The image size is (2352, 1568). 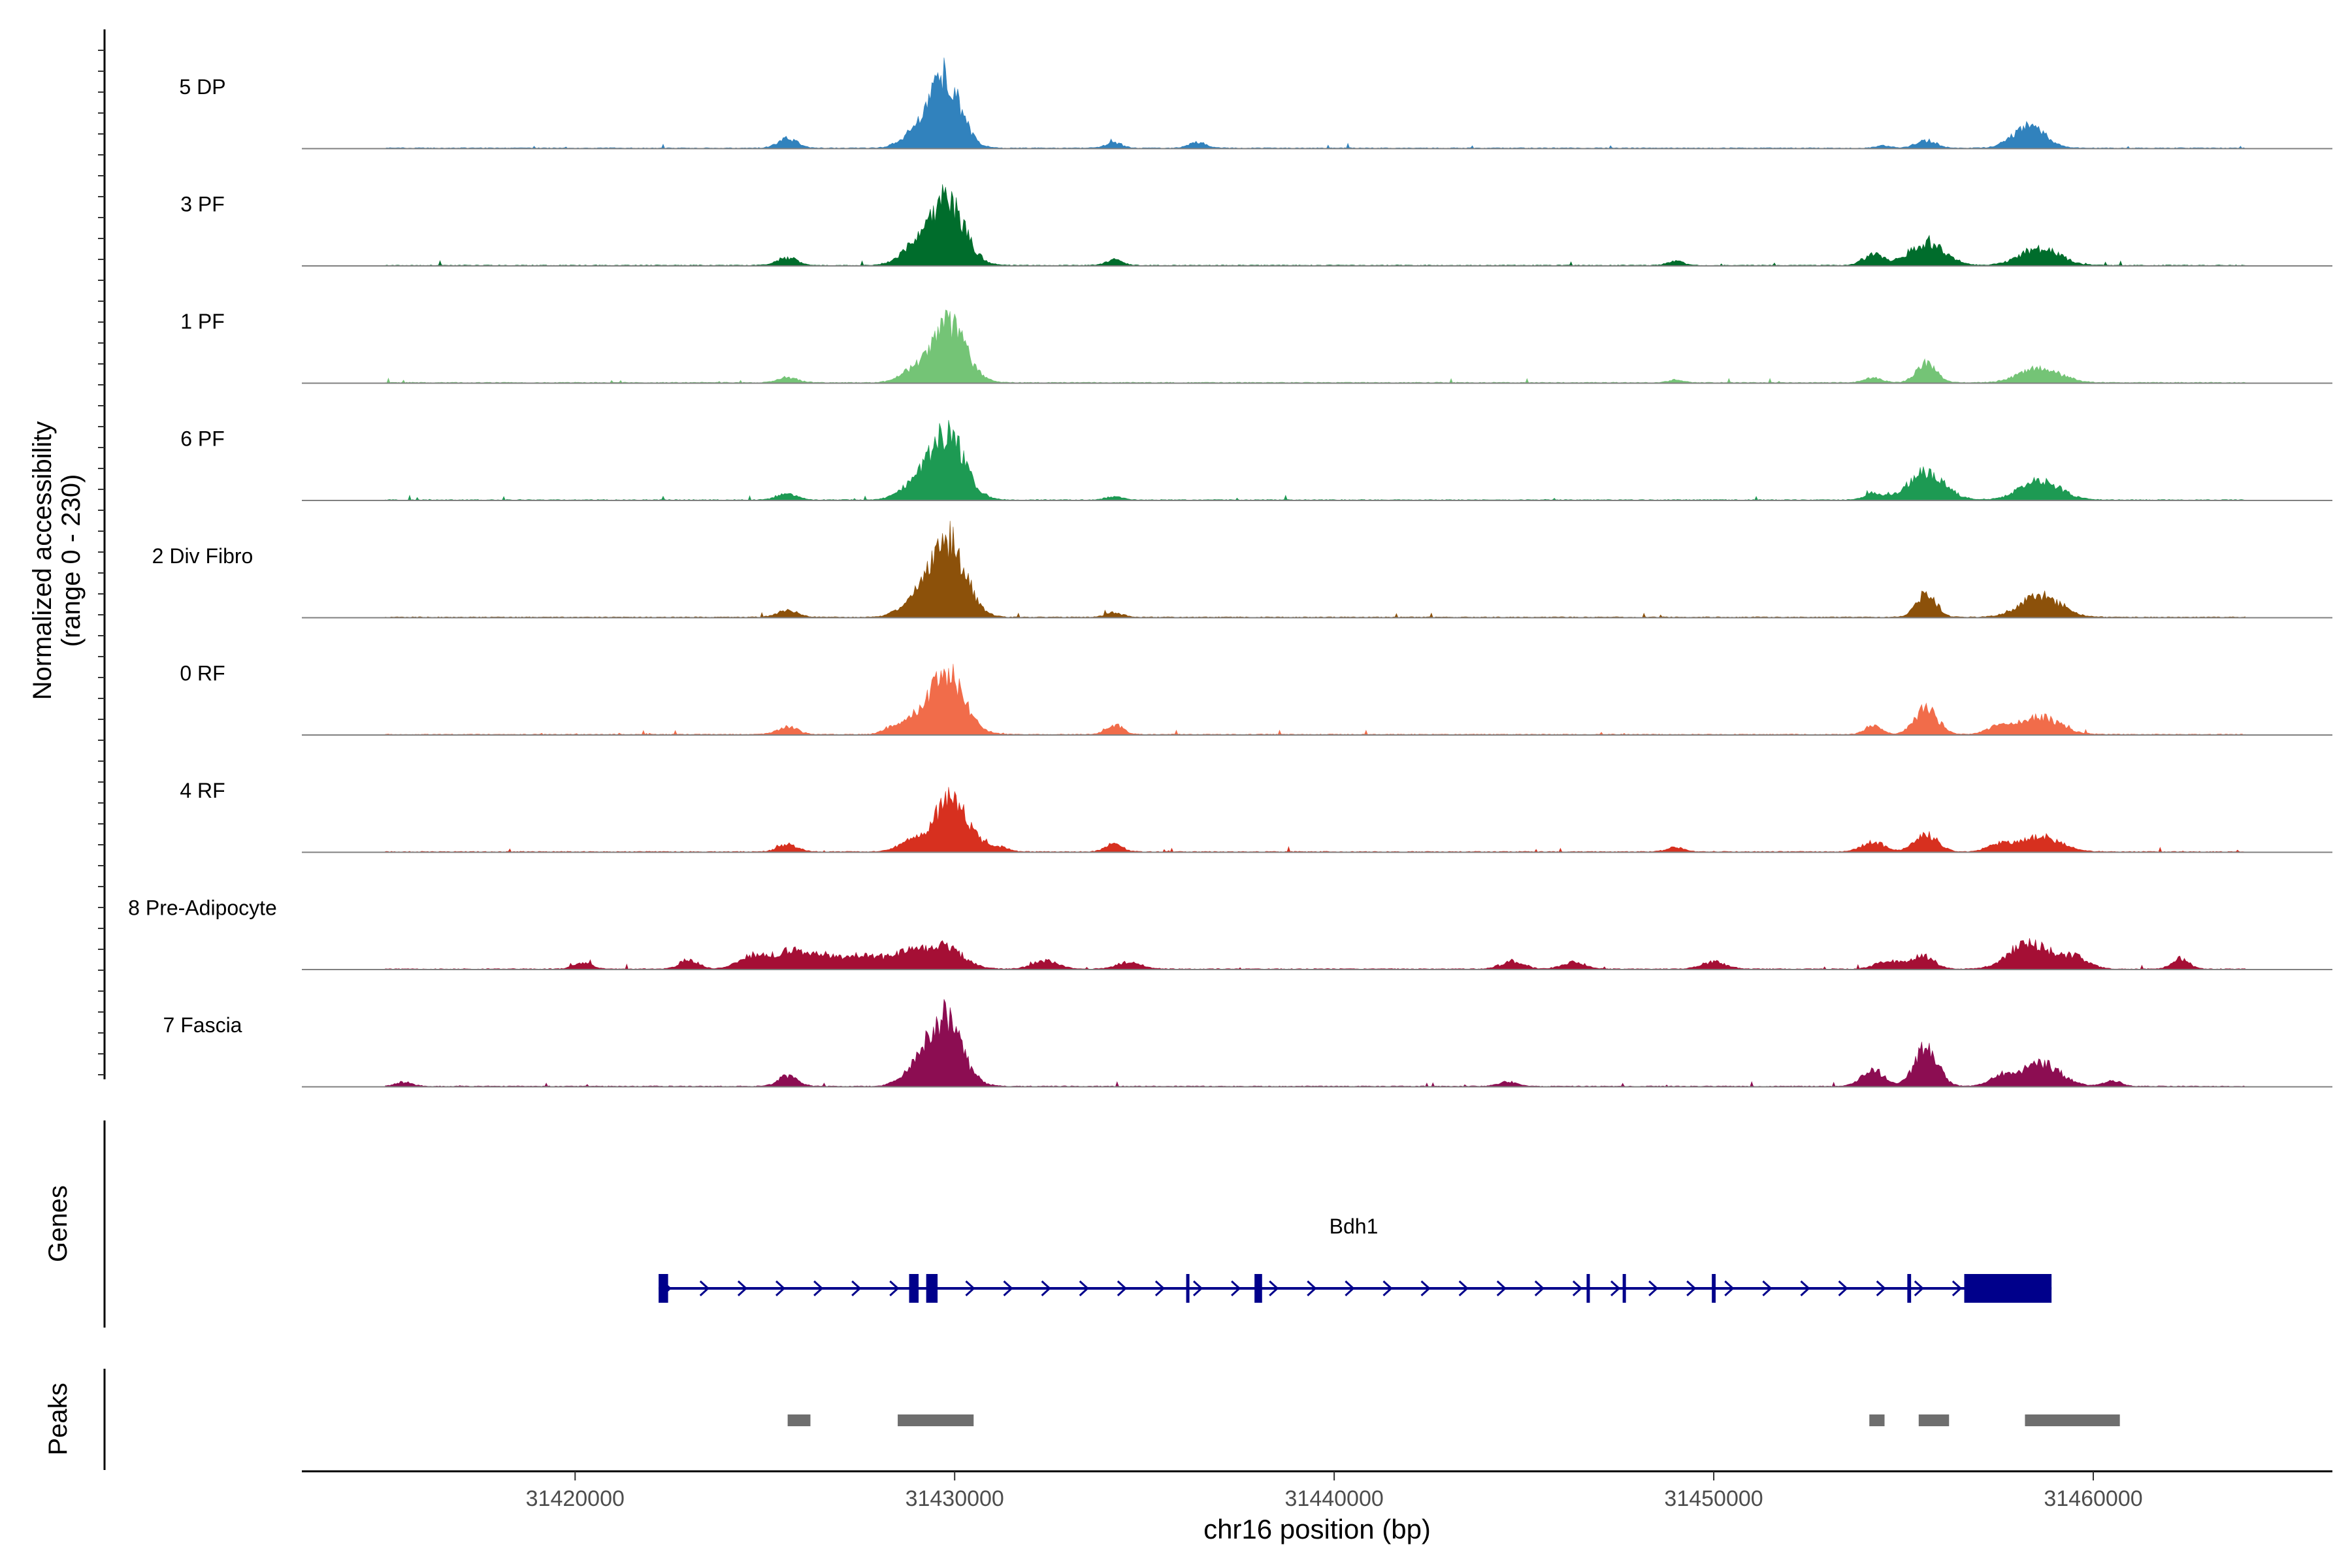 What do you see at coordinates (1315, 460) in the screenshot?
I see `coverage-area-6-pf` at bounding box center [1315, 460].